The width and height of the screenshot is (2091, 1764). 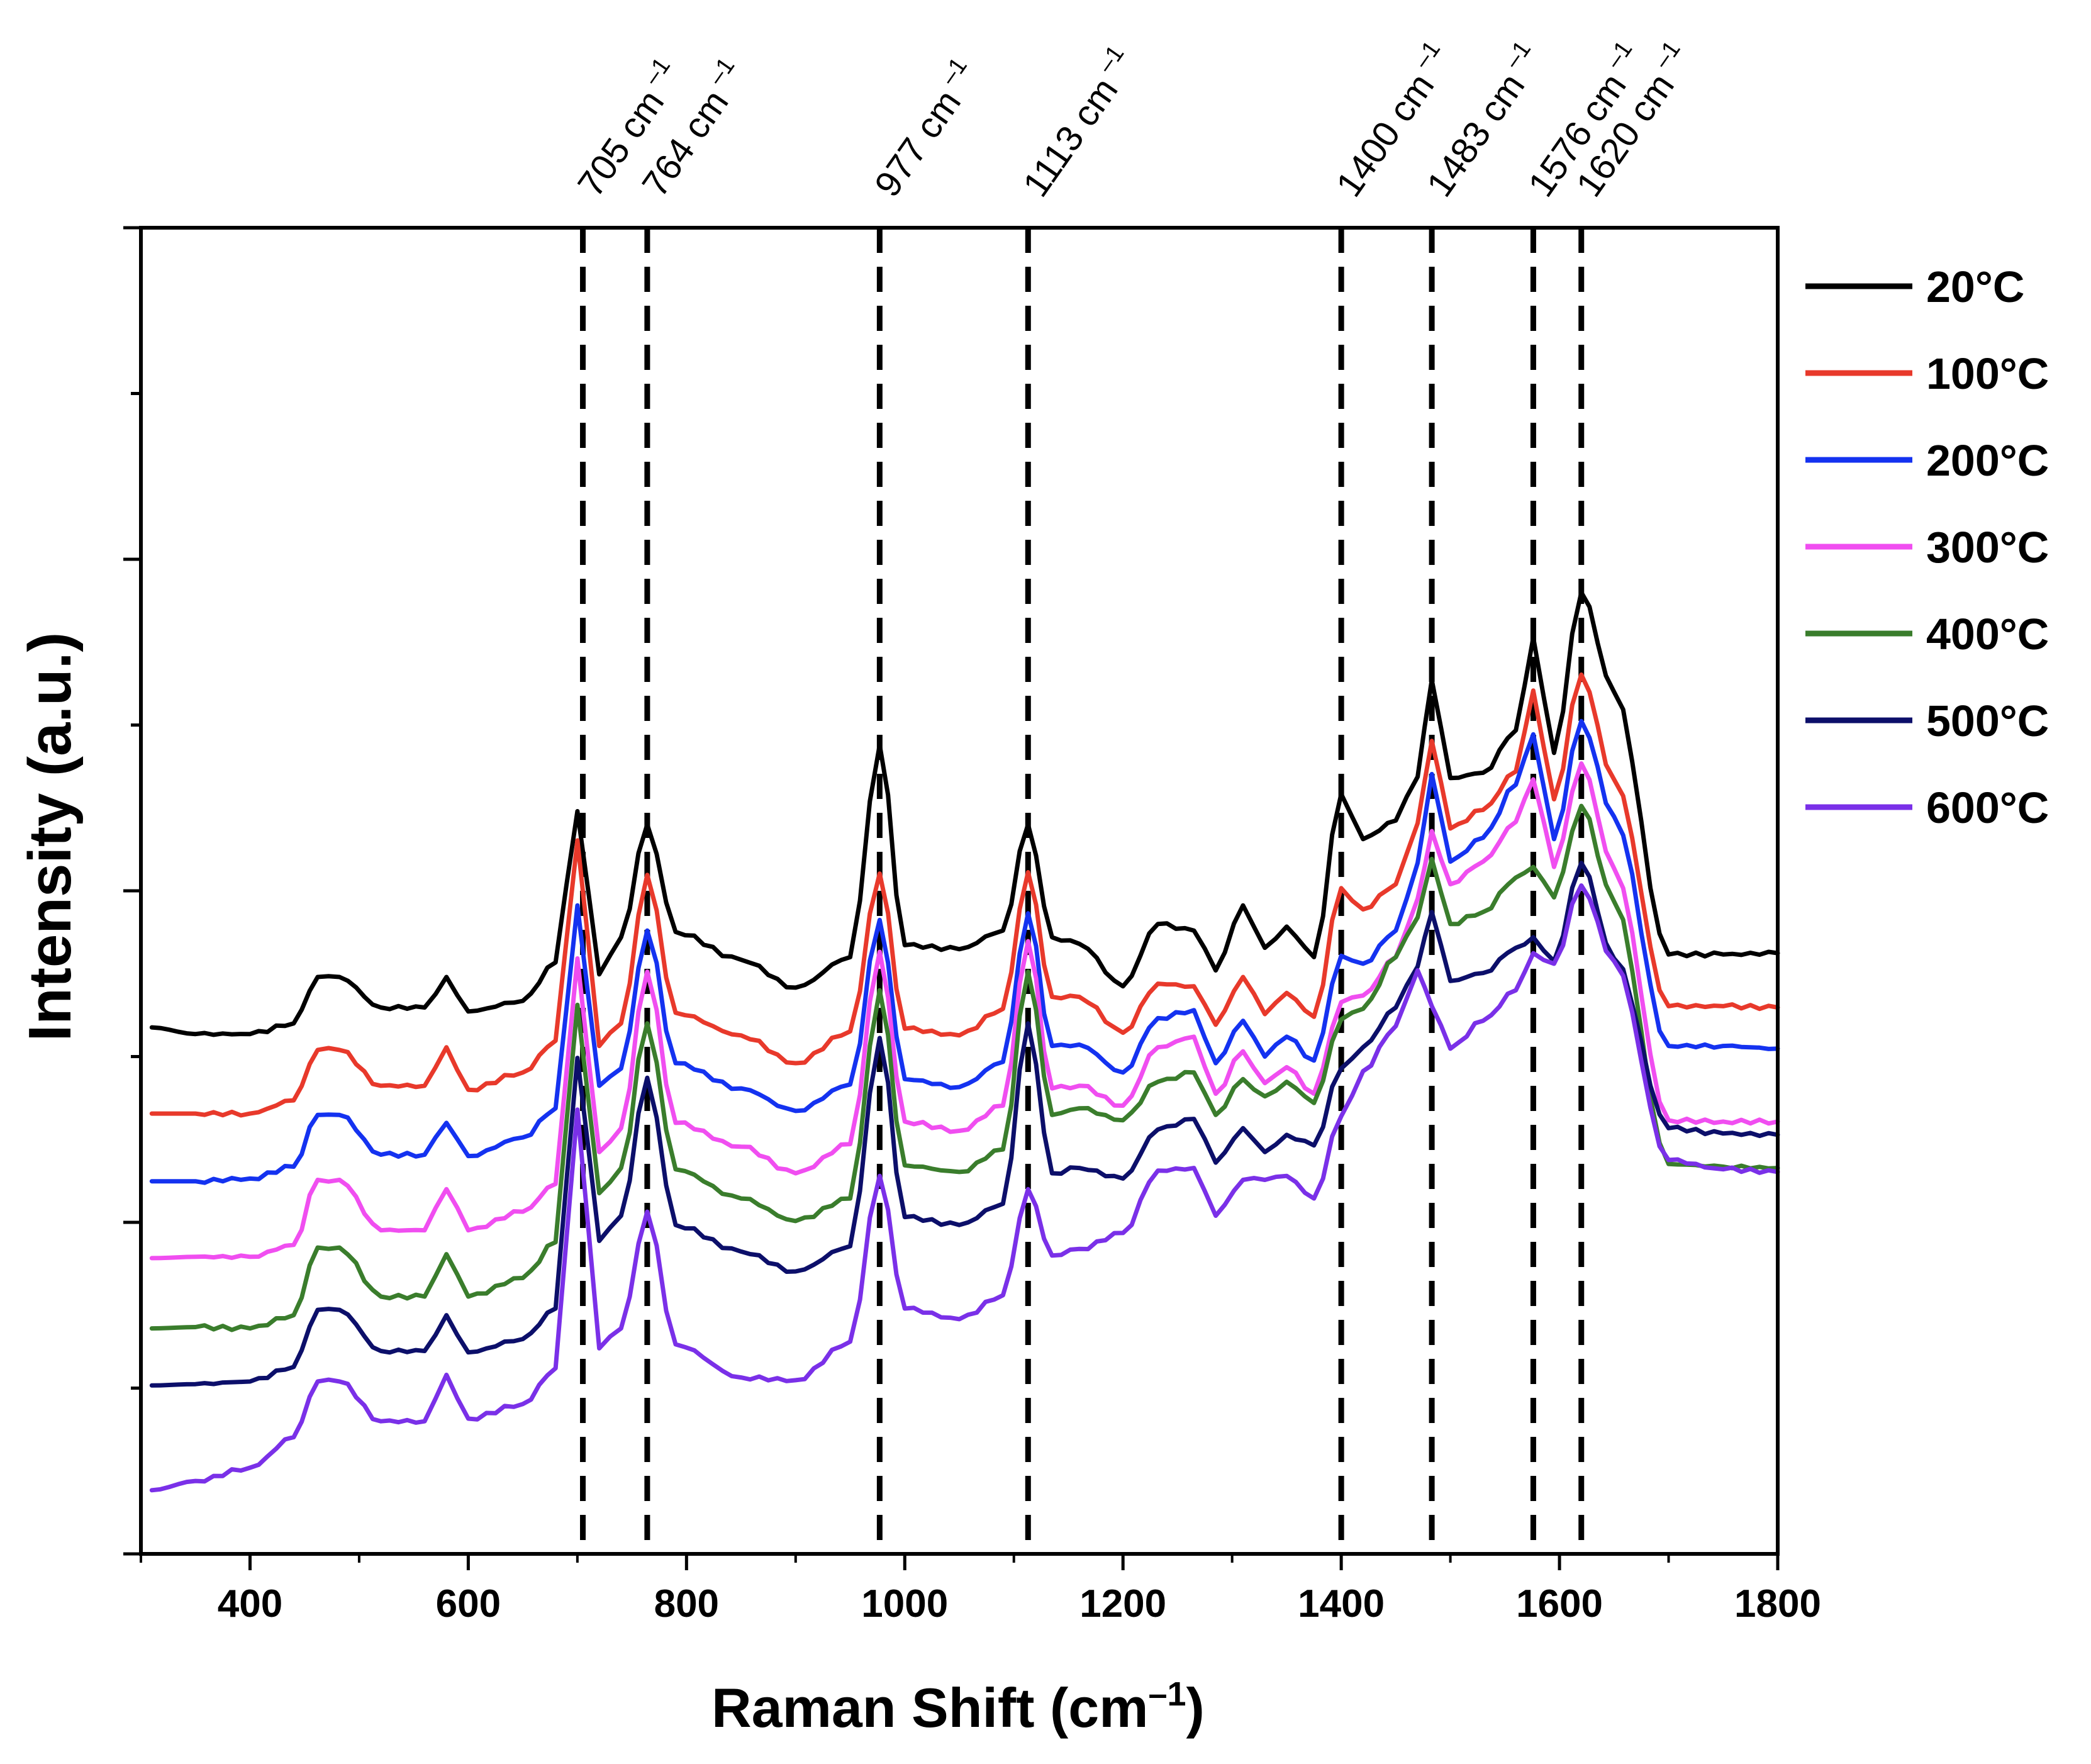 I want to click on legend-label: 100°C, so click(x=1987, y=374).